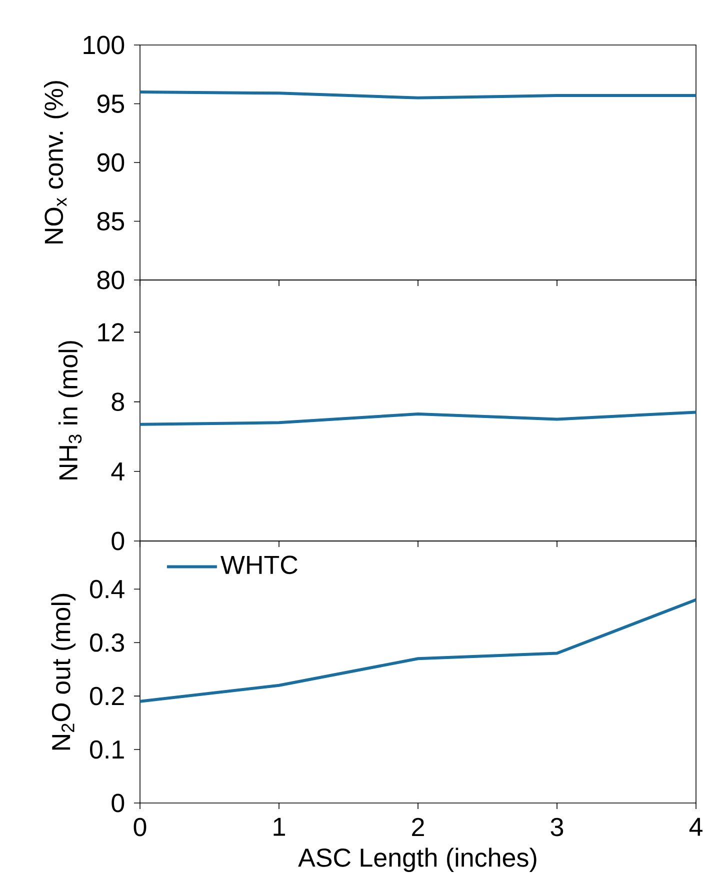 Image resolution: width=712 pixels, height=892 pixels. I want to click on y-tick-label: 0.1, so click(107, 749).